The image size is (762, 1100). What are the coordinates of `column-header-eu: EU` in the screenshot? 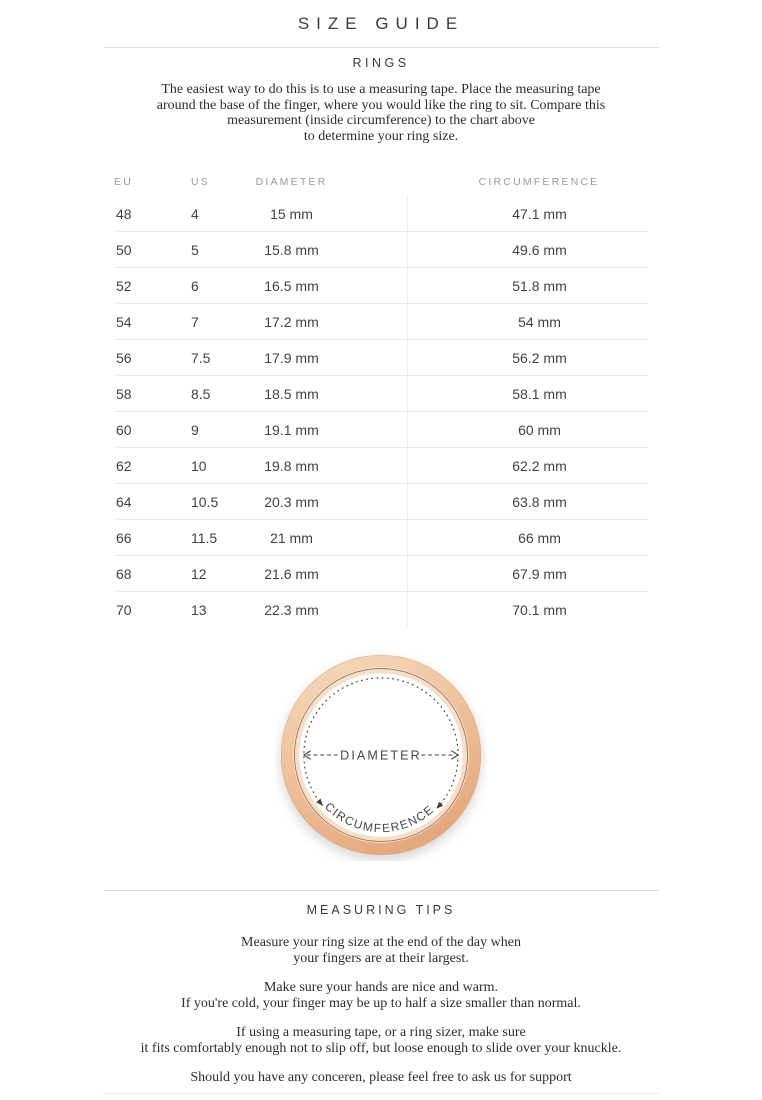 It's located at (123, 182).